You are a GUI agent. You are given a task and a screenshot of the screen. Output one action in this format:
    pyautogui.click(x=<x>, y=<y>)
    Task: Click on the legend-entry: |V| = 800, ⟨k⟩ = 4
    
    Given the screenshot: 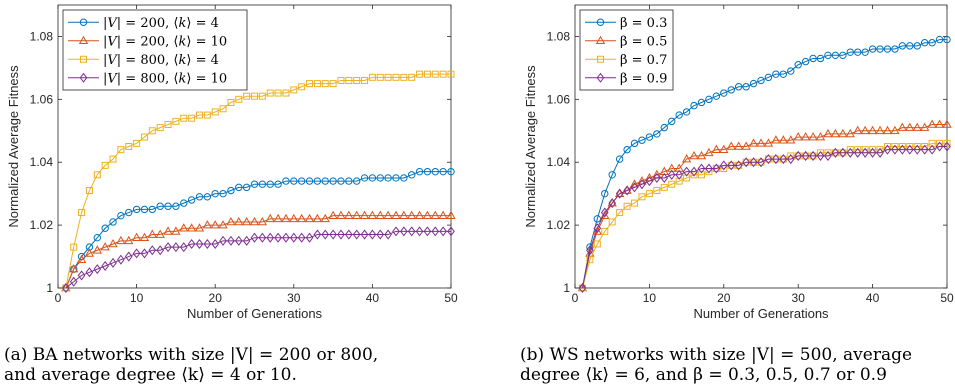 What is the action you would take?
    pyautogui.click(x=161, y=60)
    